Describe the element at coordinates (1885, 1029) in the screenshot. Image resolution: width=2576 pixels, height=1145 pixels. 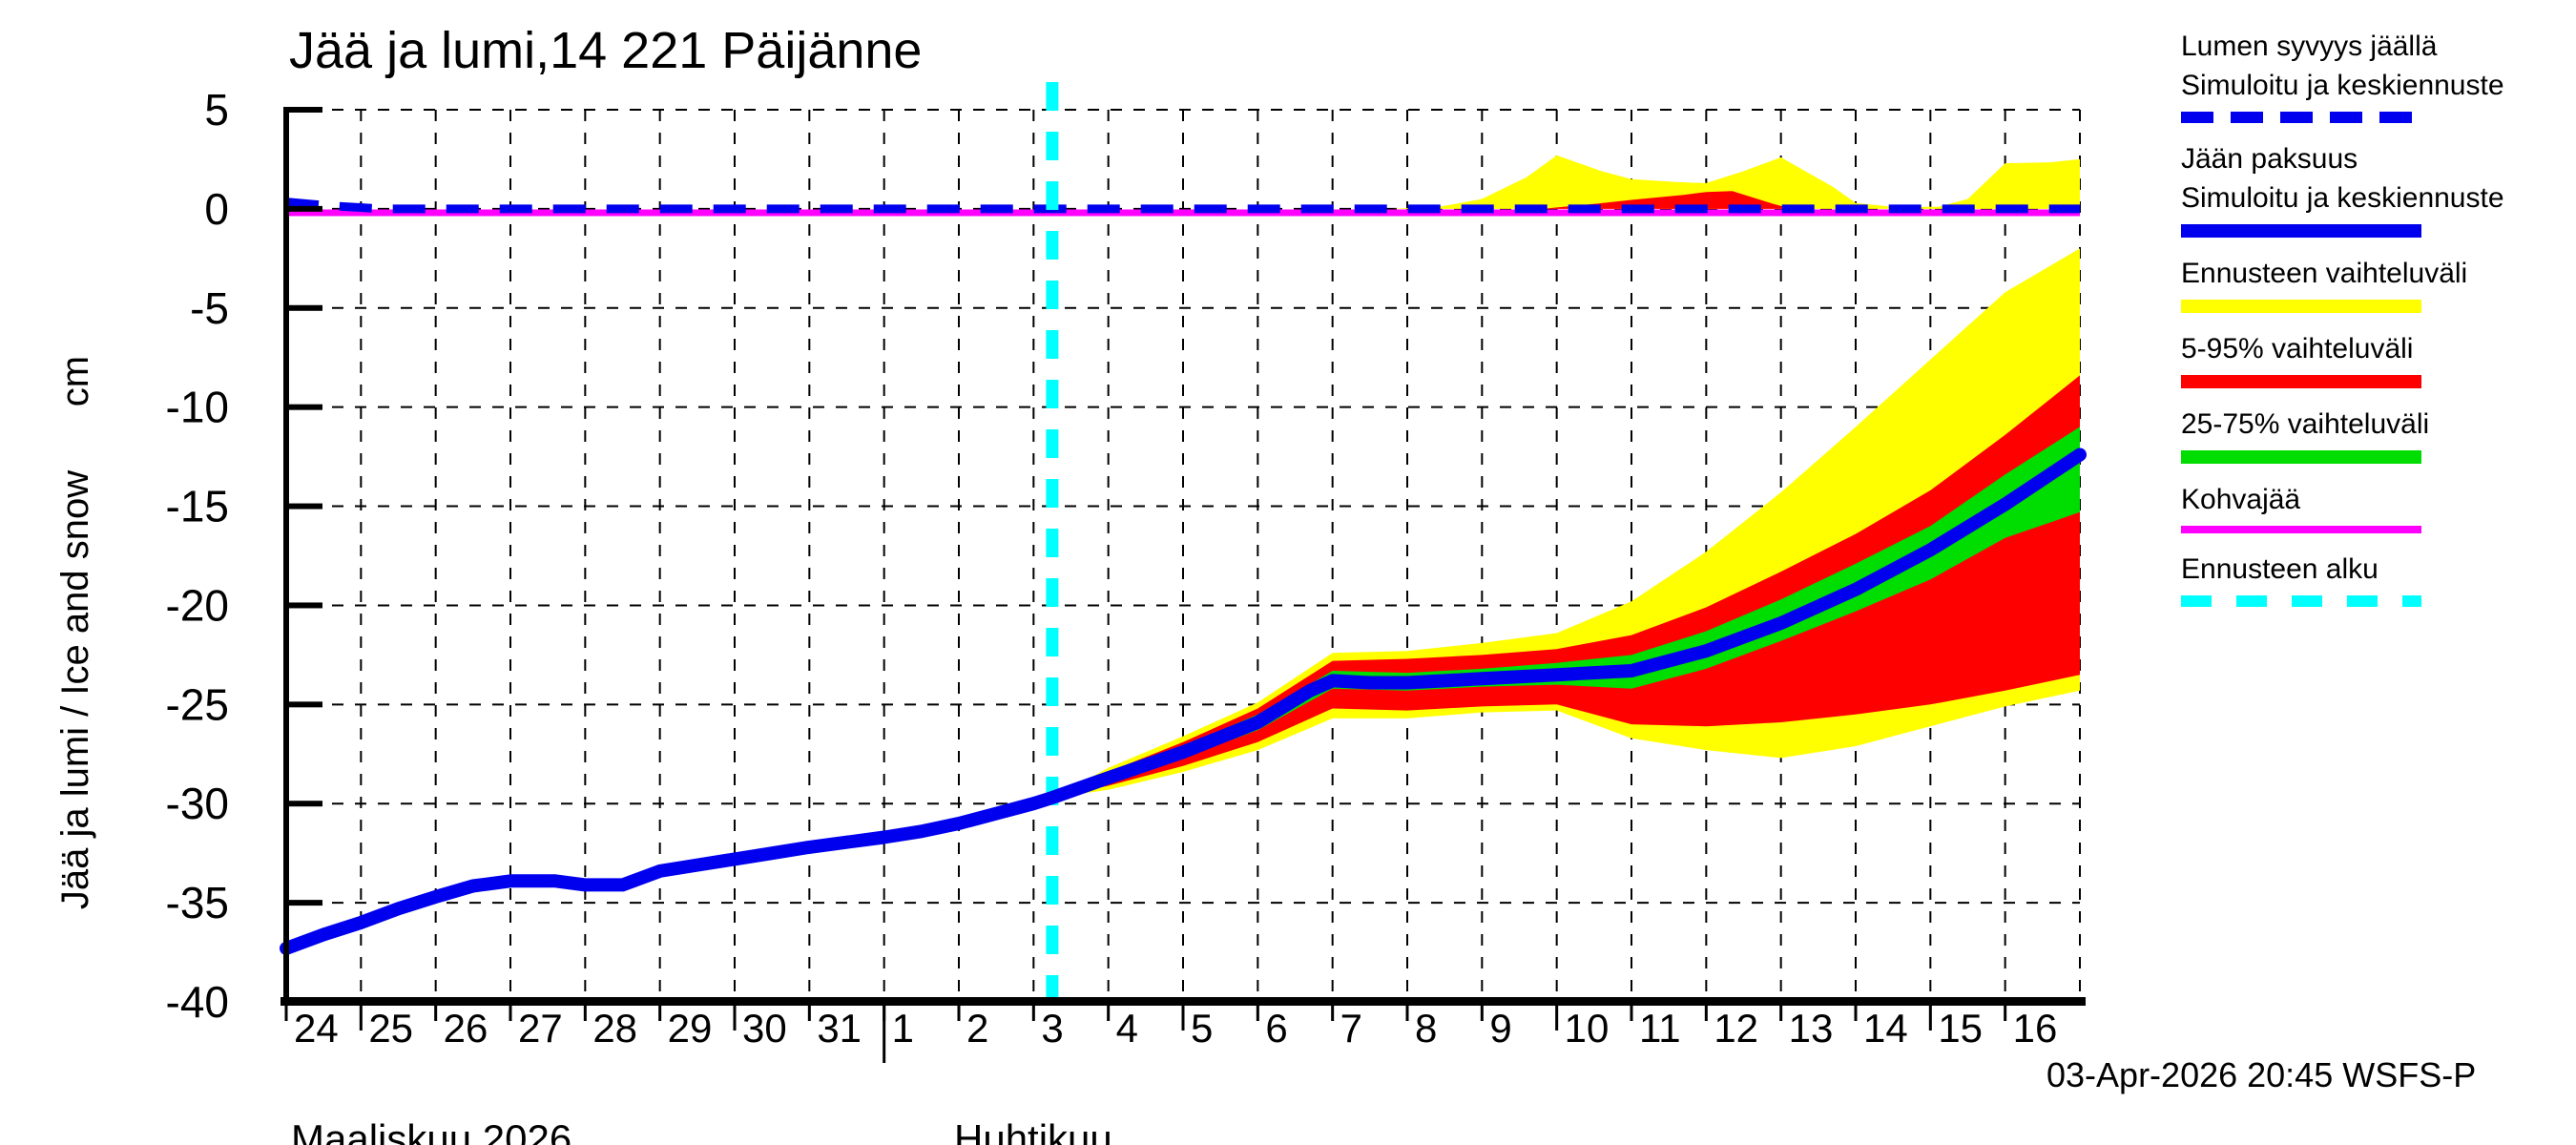
I see `x-tick-label: 14` at that location.